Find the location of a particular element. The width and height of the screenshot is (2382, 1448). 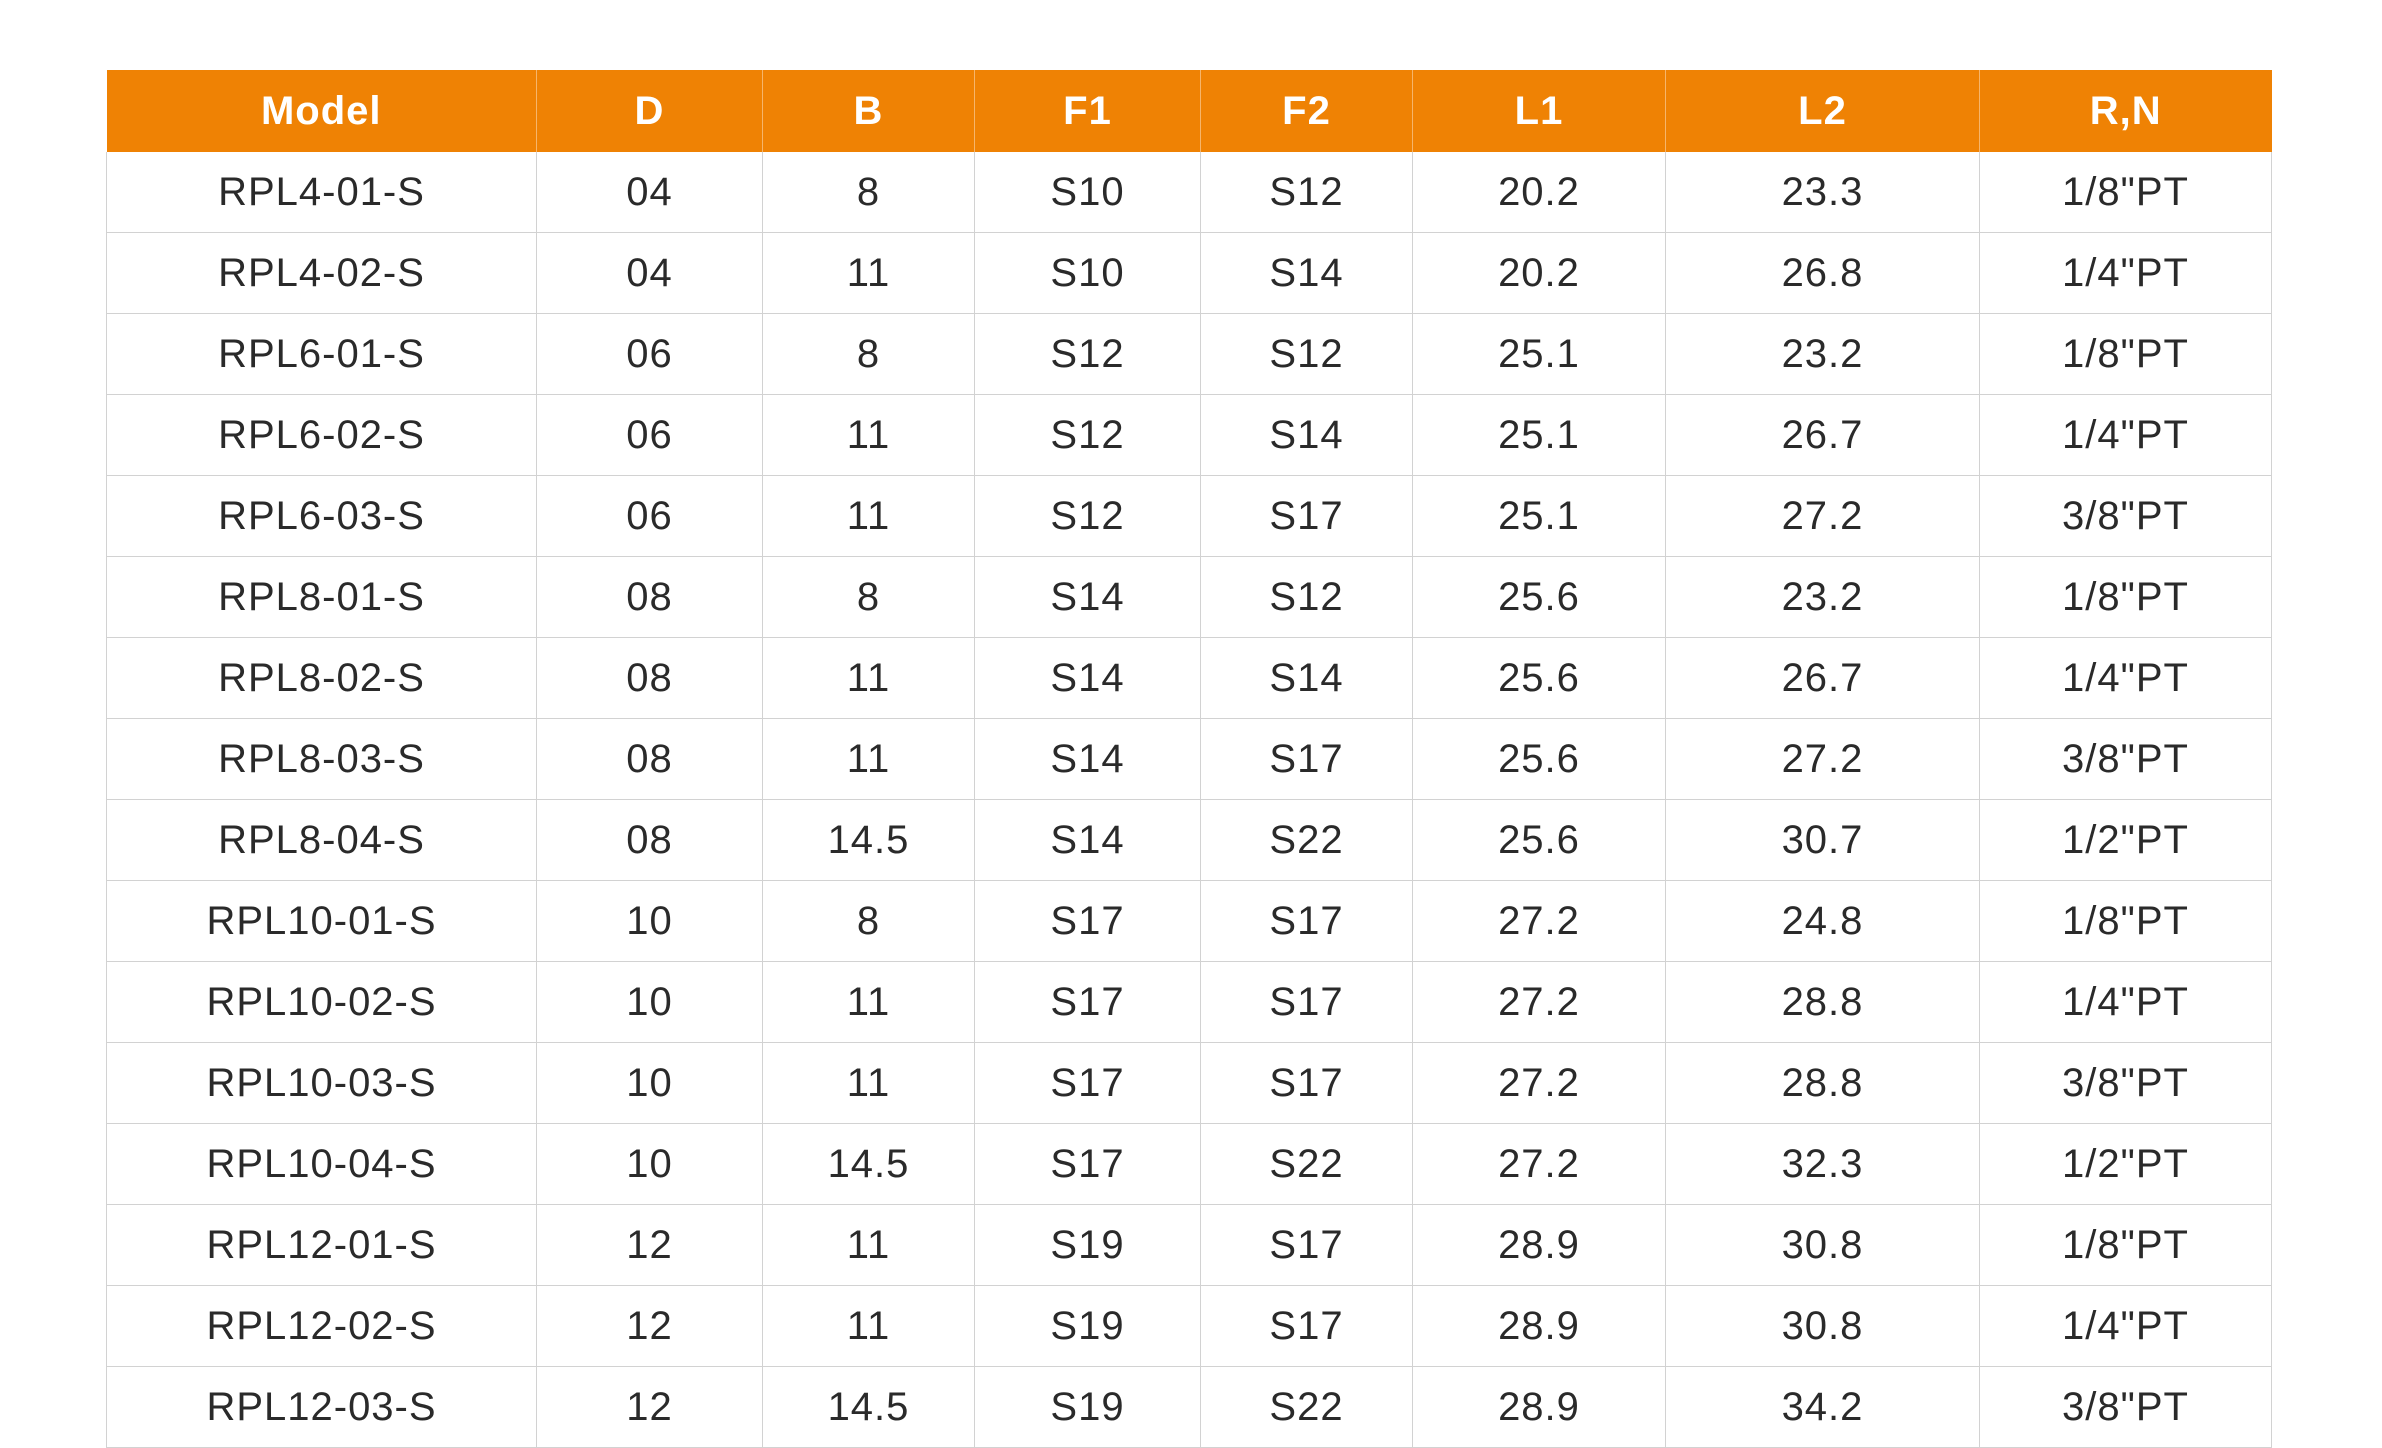

header-row: Model D B F1 F2 L1 L2 R,N is located at coordinates (1189, 111).